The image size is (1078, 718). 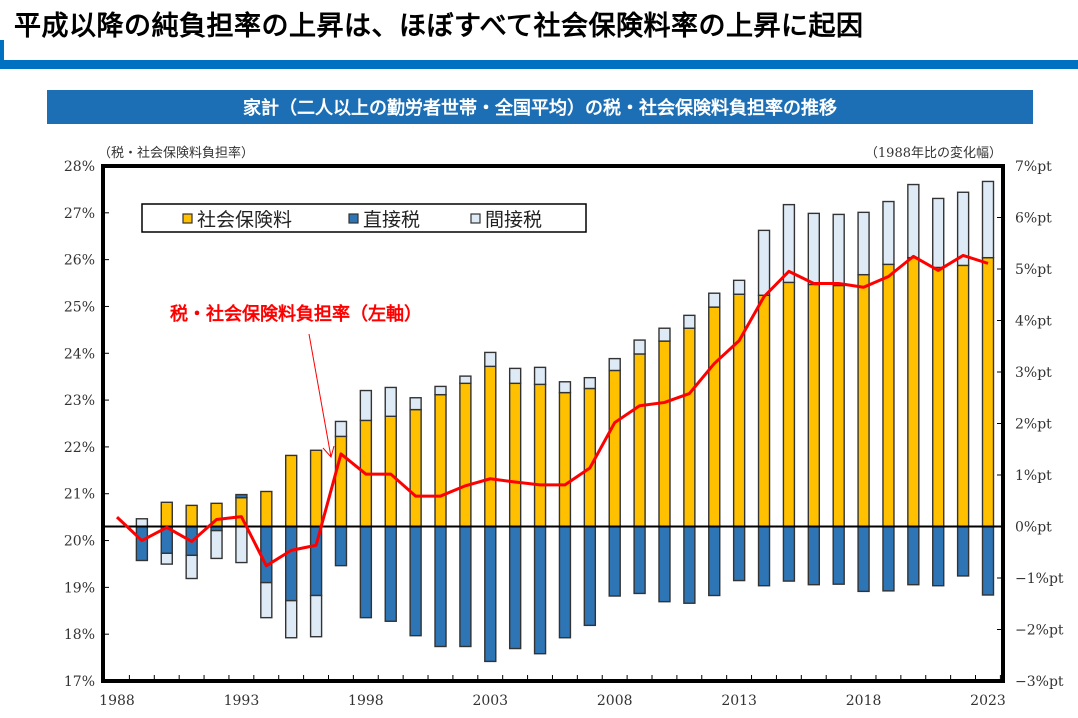 What do you see at coordinates (79, 214) in the screenshot?
I see `left-axis-tick-label: 27%` at bounding box center [79, 214].